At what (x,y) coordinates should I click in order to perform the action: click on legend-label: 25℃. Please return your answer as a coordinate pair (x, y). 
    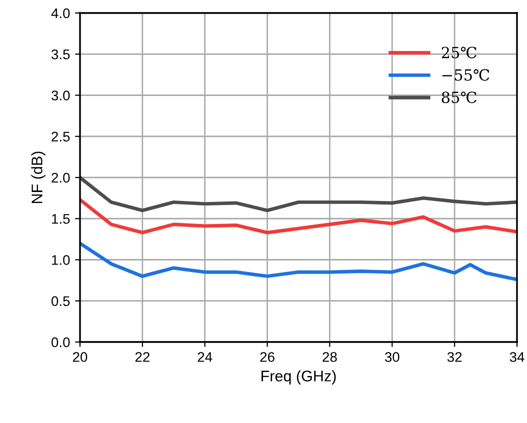
    Looking at the image, I should click on (459, 52).